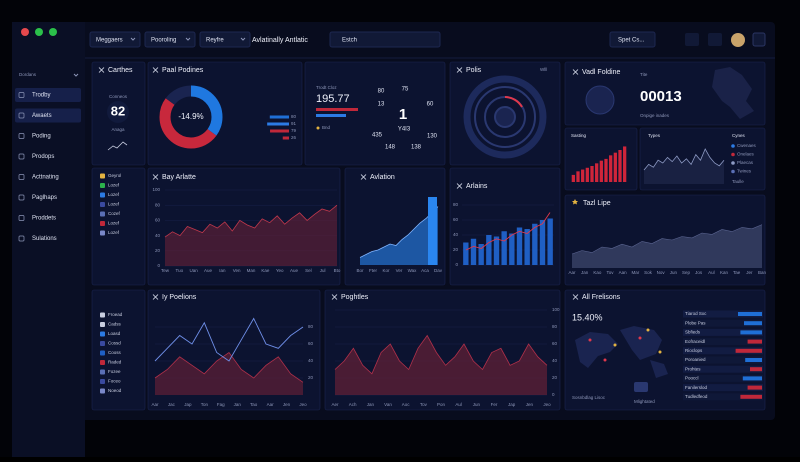 The width and height of the screenshot is (800, 462). What do you see at coordinates (115, 362) in the screenshot?
I see `legend-label: Raded` at bounding box center [115, 362].